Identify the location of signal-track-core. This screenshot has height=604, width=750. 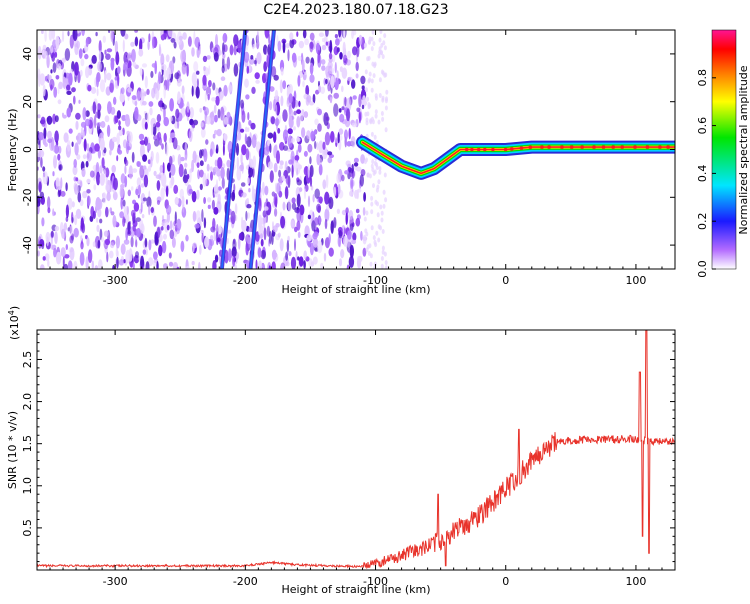
(518, 158).